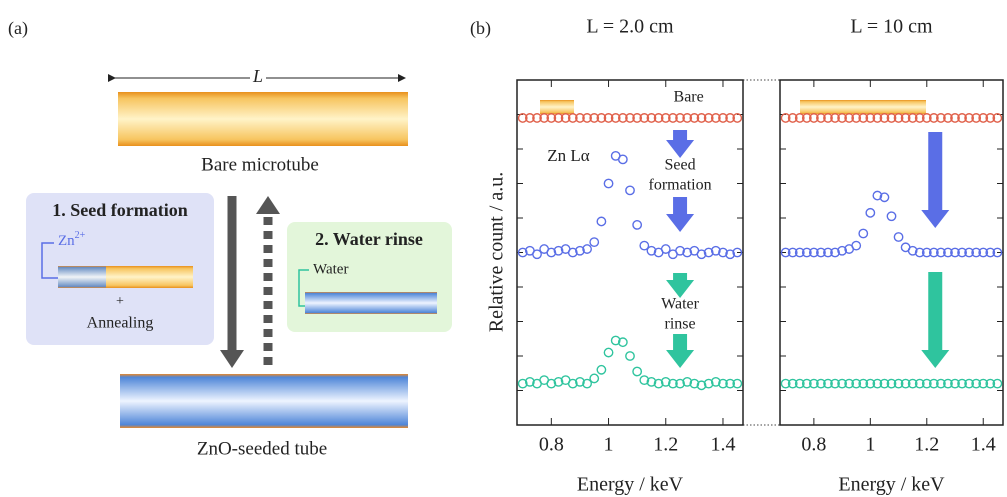 This screenshot has width=1007, height=497. Describe the element at coordinates (80, 235) in the screenshot. I see `ion-charge: 2+` at that location.